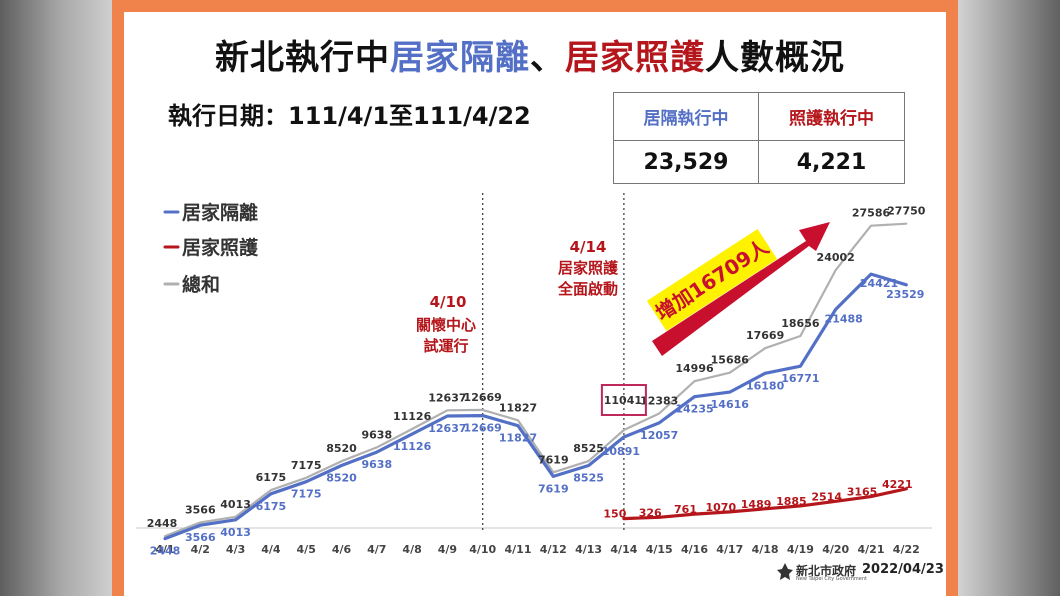  What do you see at coordinates (685, 509) in the screenshot?
I see `data-label-care: 761` at bounding box center [685, 509].